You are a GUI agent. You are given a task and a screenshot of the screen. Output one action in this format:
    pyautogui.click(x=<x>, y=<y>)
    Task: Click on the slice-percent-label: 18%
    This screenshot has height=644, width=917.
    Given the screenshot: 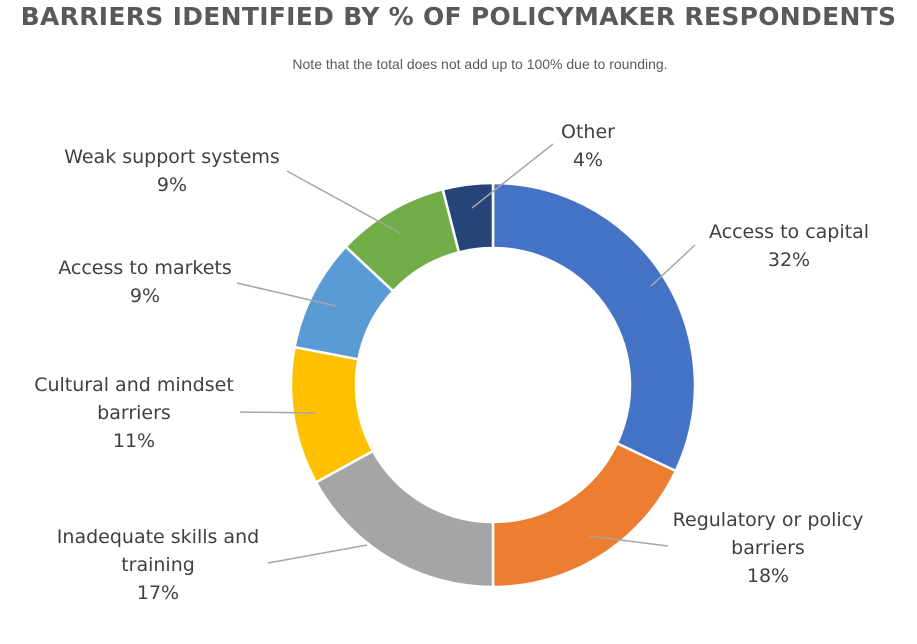 What is the action you would take?
    pyautogui.click(x=768, y=576)
    